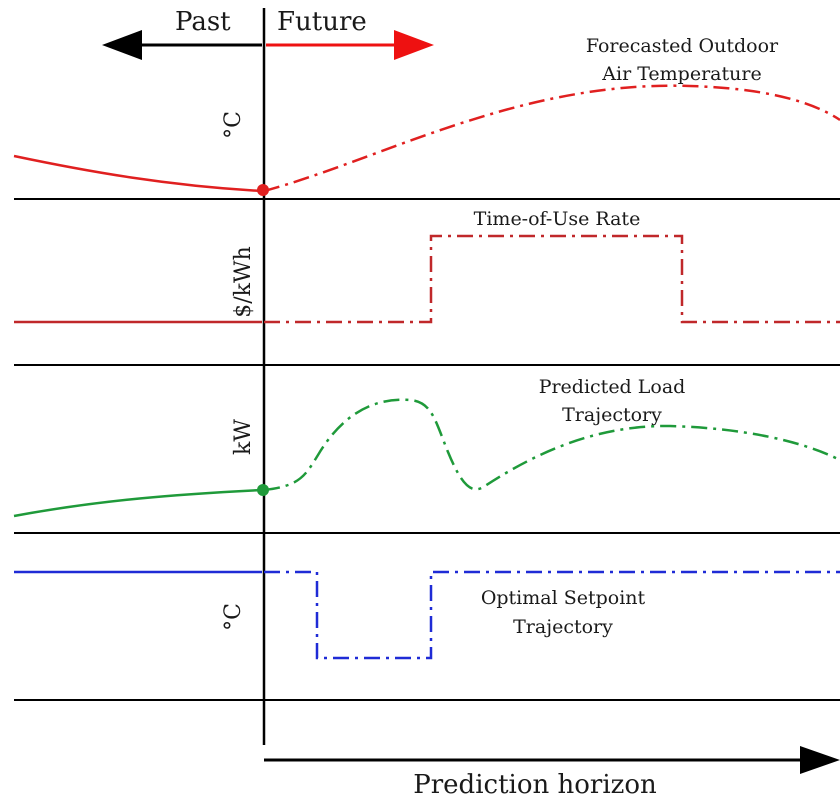  Describe the element at coordinates (233, 125) in the screenshot. I see `temperature-unit-label: °C` at that location.